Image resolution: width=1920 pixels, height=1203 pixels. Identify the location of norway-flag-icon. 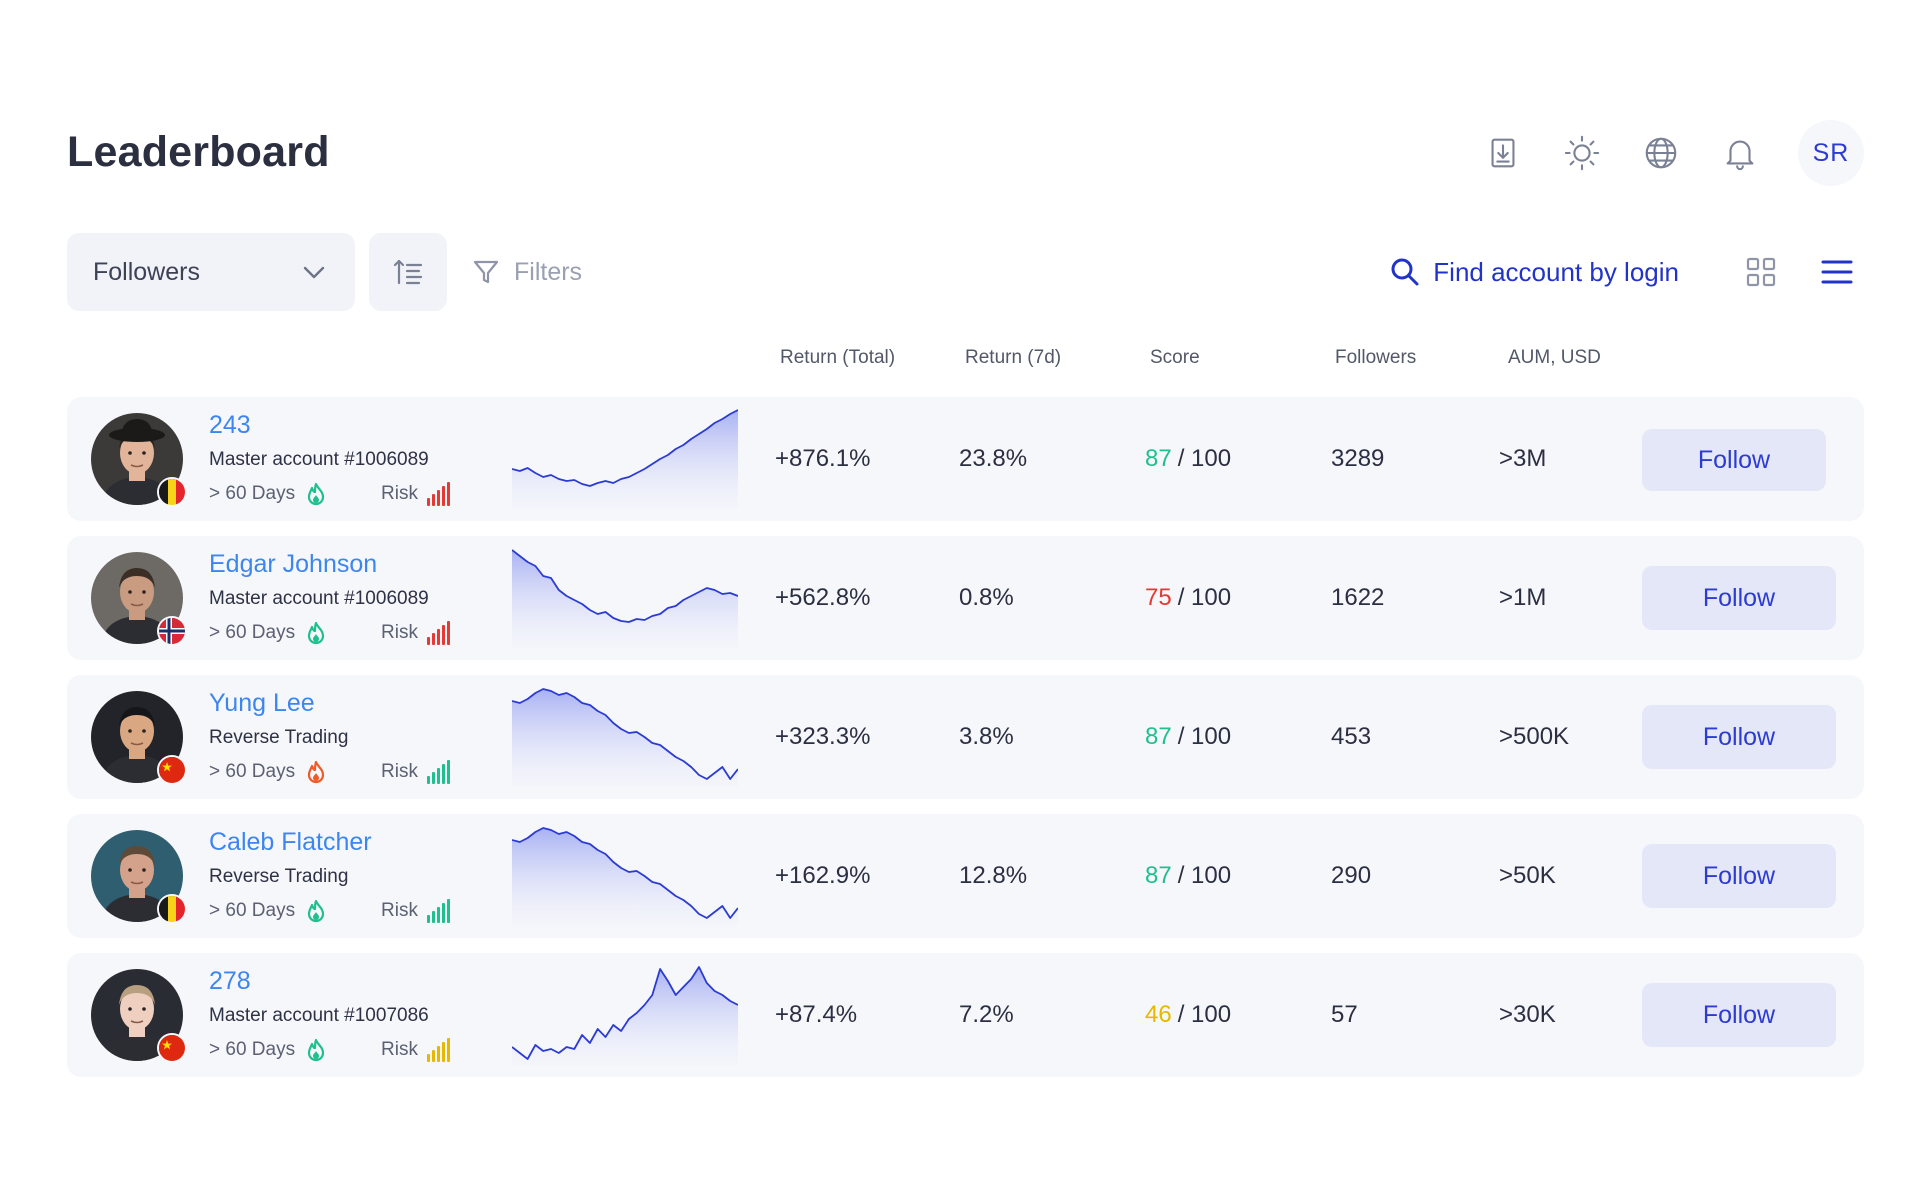
(172, 631).